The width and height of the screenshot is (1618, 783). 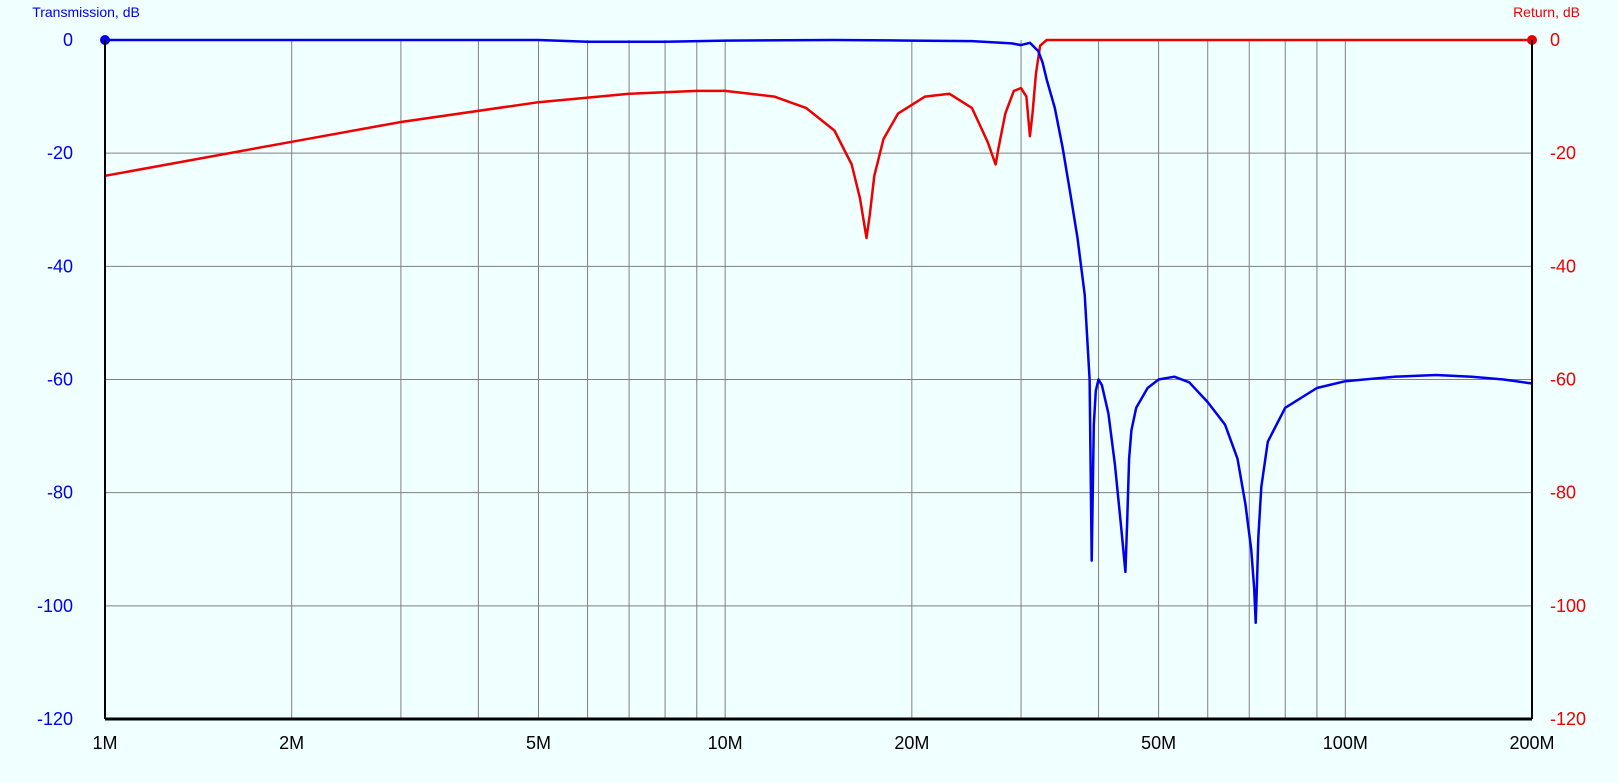 What do you see at coordinates (538, 743) in the screenshot?
I see `x-tick-label: 5M` at bounding box center [538, 743].